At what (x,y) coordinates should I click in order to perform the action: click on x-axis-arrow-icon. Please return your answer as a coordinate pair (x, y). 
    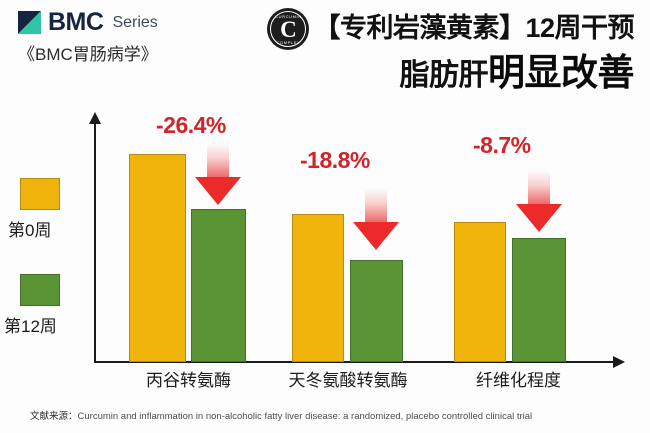
    Looking at the image, I should click on (619, 362).